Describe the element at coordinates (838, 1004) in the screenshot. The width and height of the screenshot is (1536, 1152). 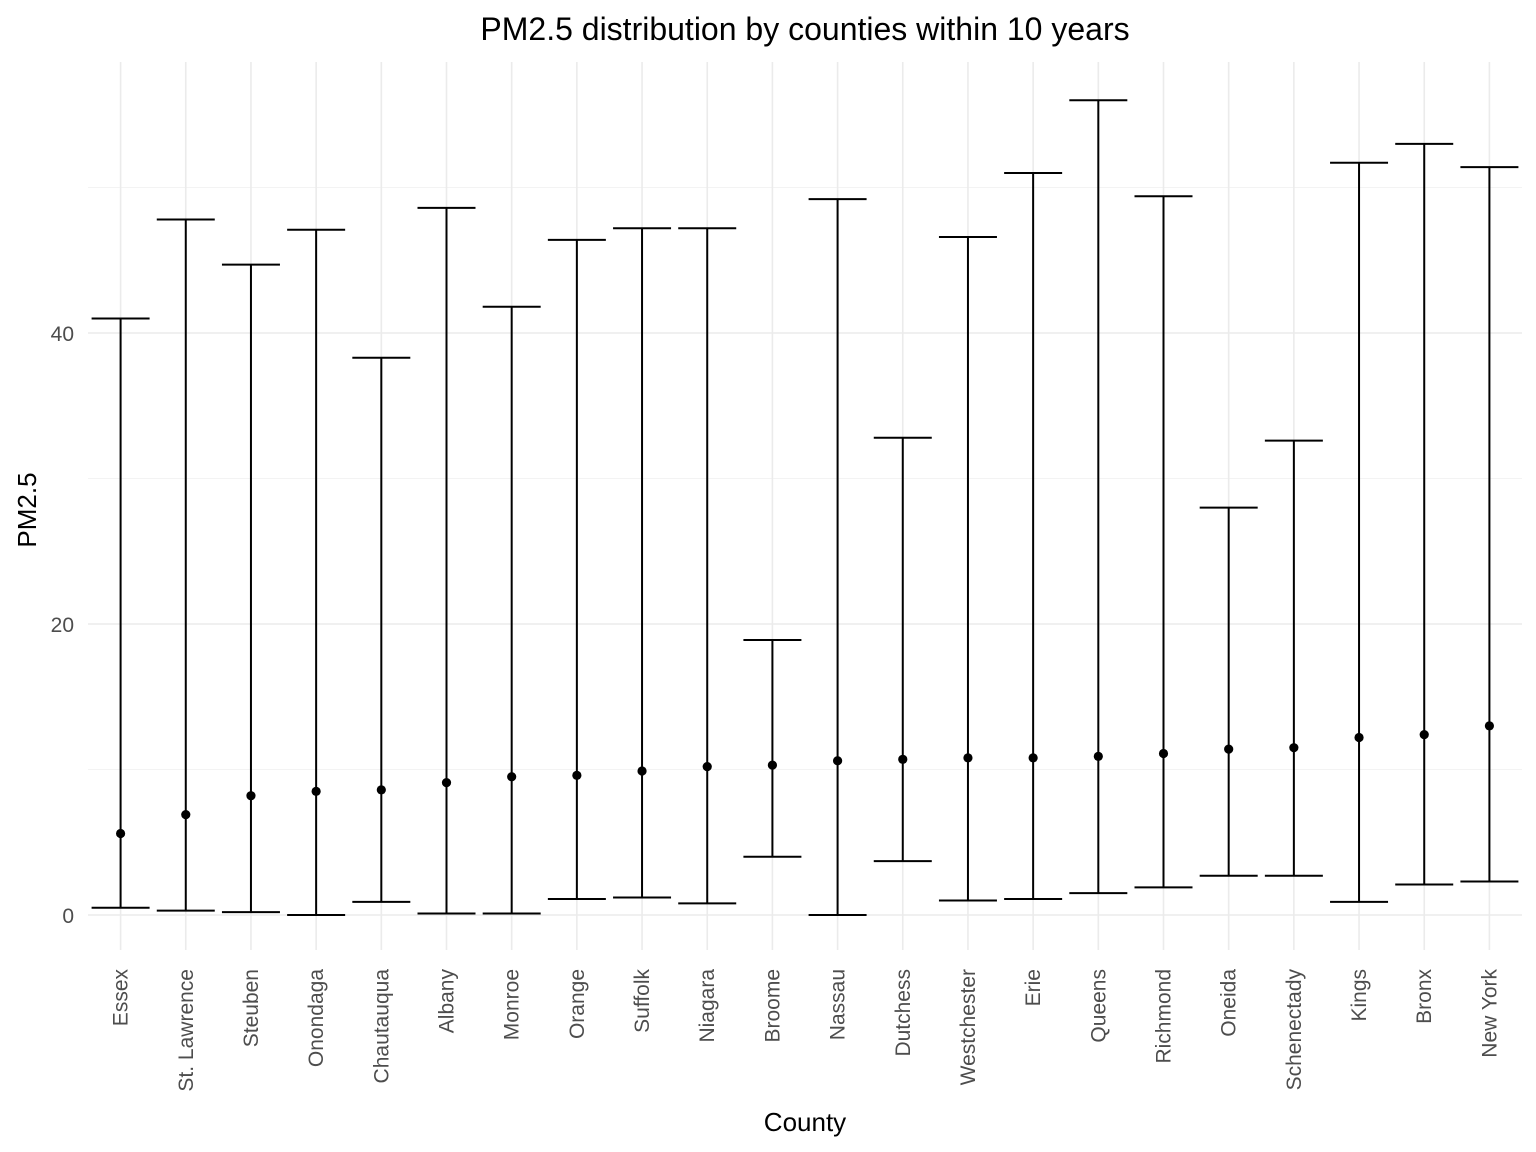
I see `x-tick-label: Nassau` at that location.